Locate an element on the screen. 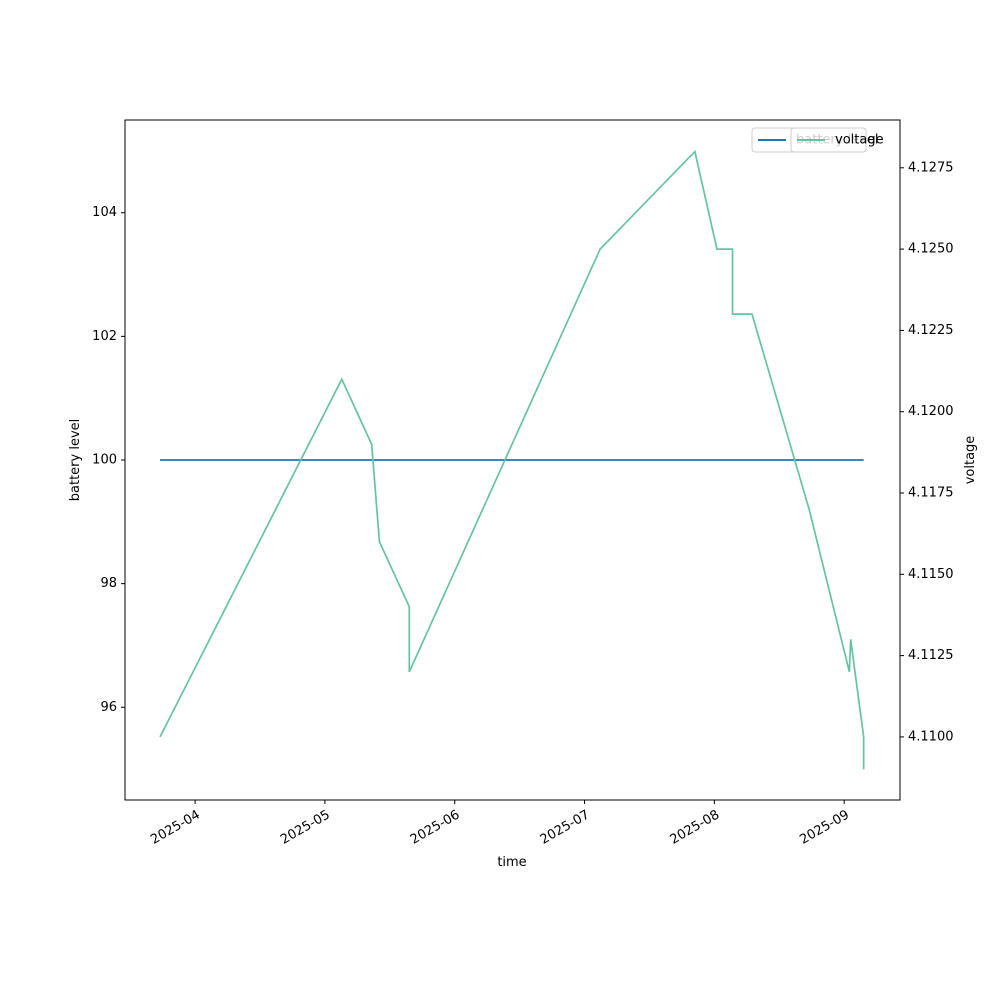 Image resolution: width=1000 pixels, height=1000 pixels. legend-box is located at coordinates (828, 140).